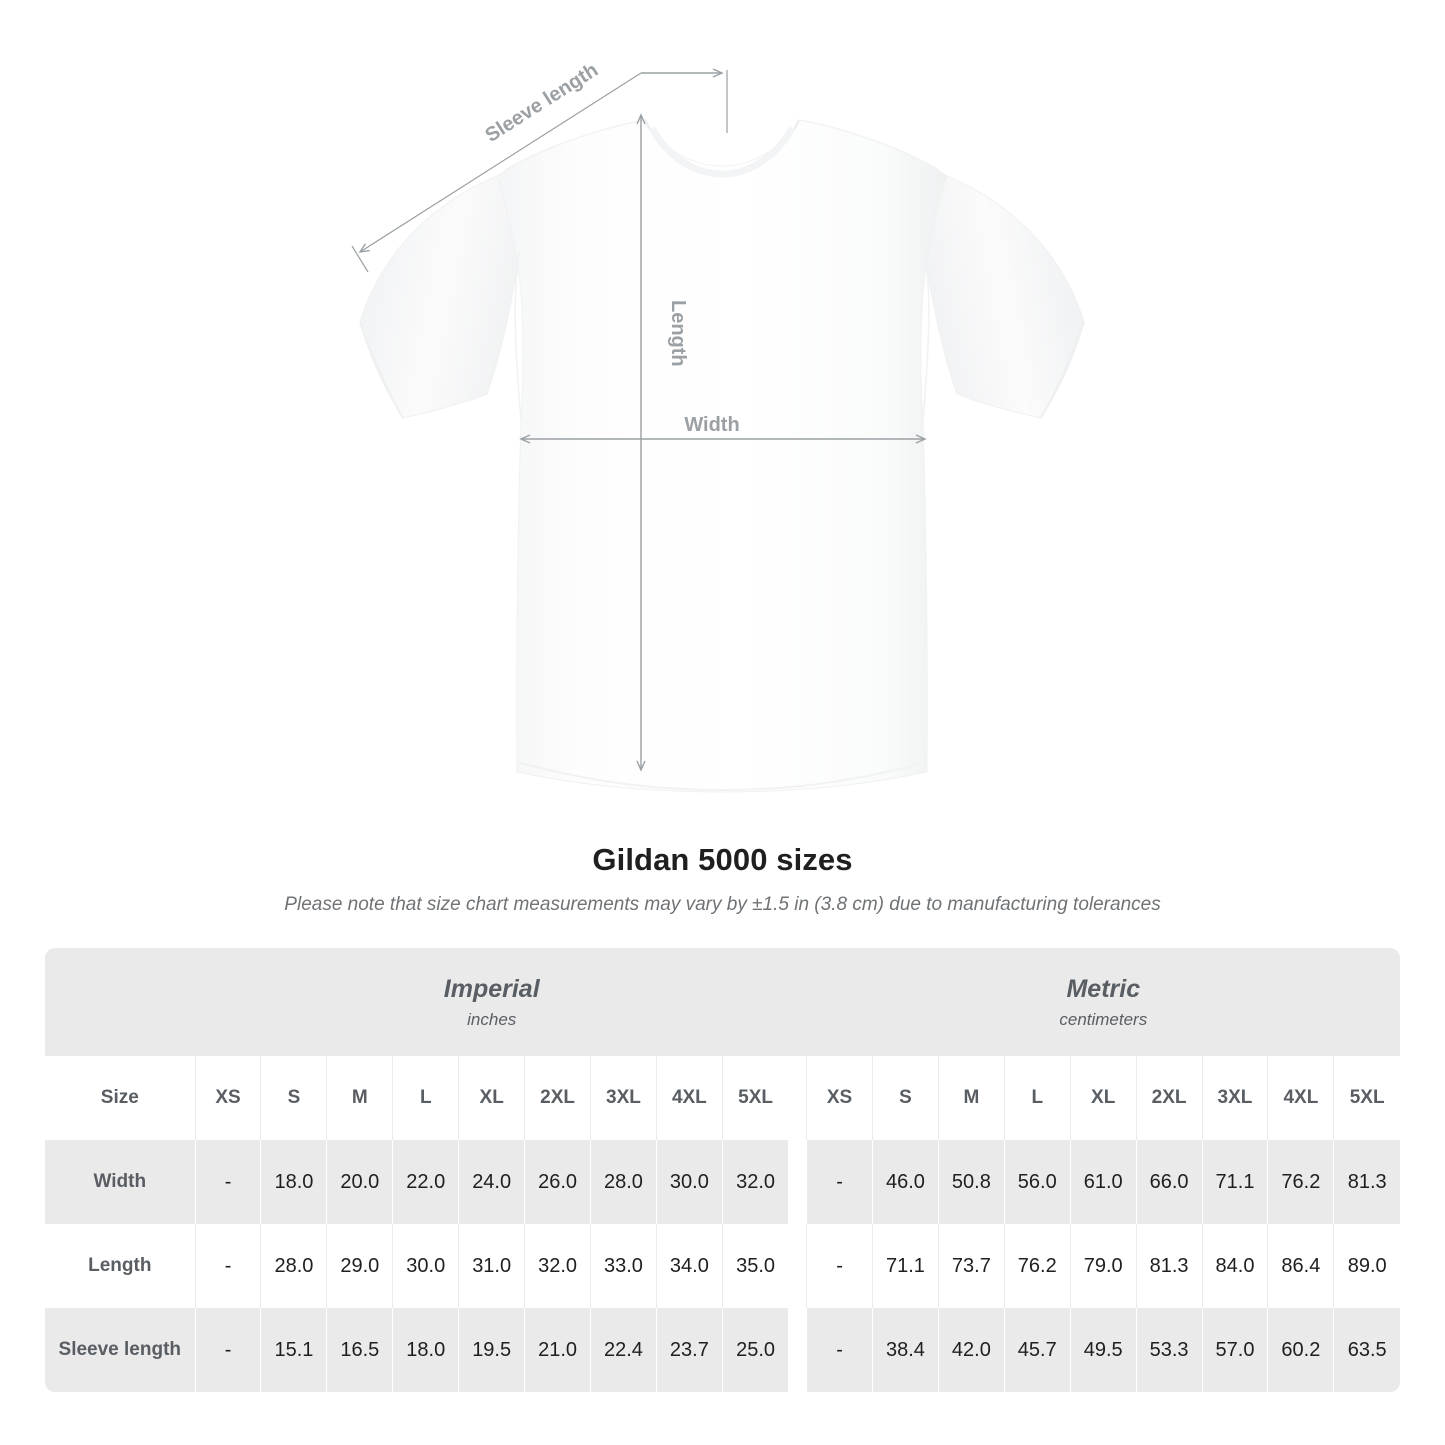  What do you see at coordinates (1366, 1266) in the screenshot?
I see `cell-length-metric-5xl: 89.0` at bounding box center [1366, 1266].